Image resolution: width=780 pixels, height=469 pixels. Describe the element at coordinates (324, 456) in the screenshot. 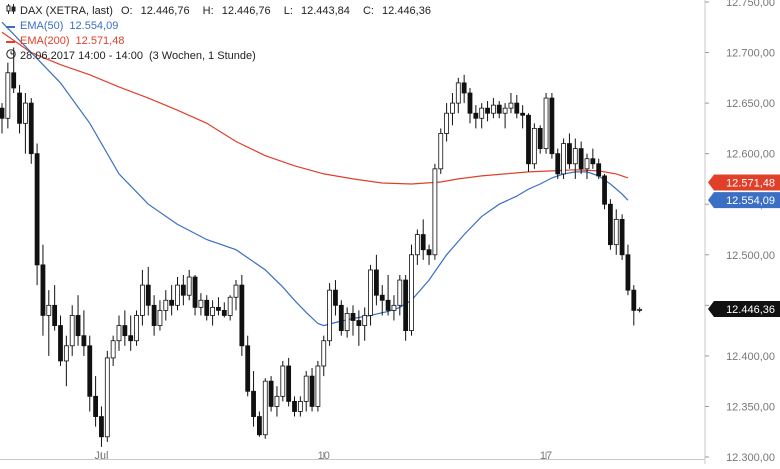

I see `x-tick-label: 10` at that location.